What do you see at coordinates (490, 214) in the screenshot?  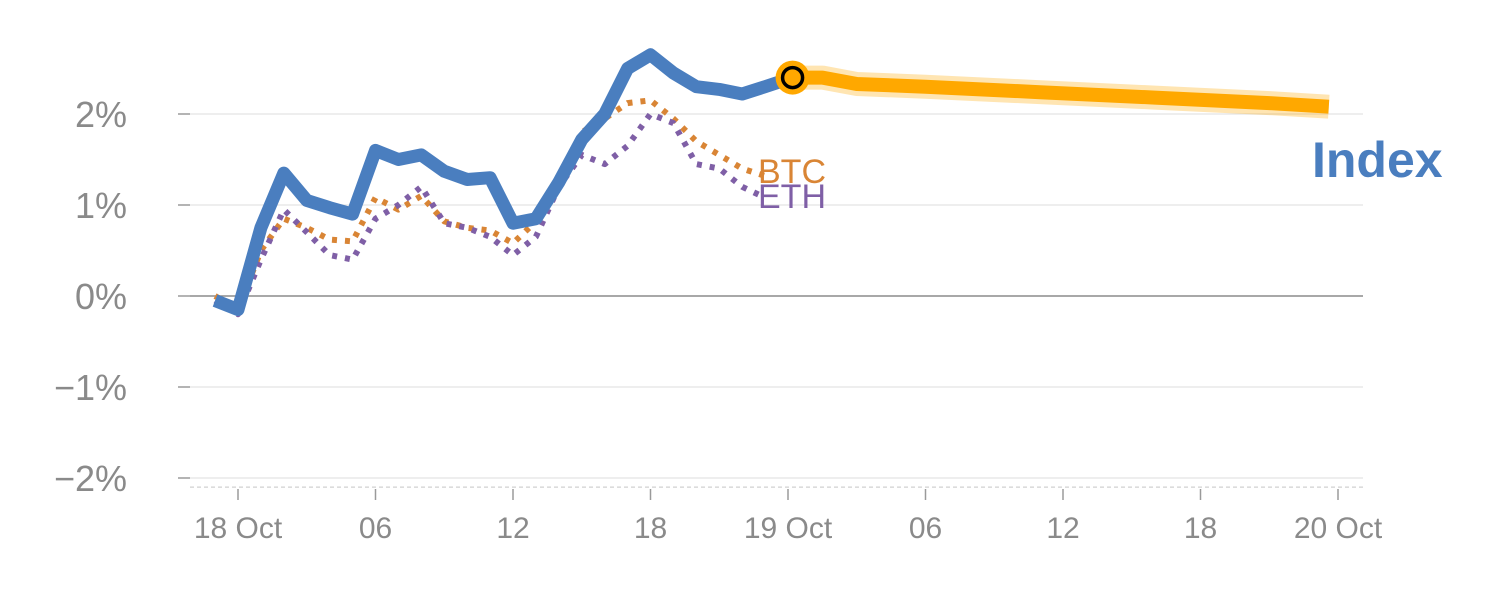 I see `eth-line` at bounding box center [490, 214].